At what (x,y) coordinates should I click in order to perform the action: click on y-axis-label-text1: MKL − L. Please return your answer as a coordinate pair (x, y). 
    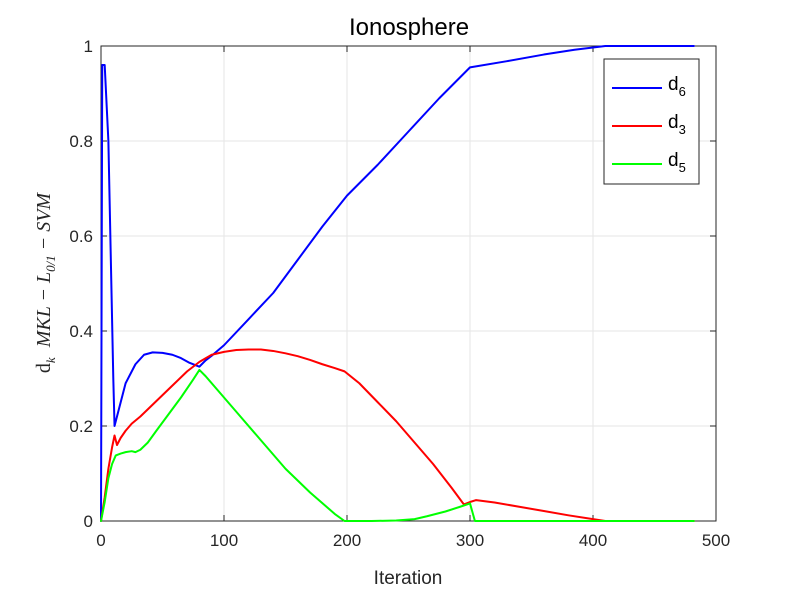
    Looking at the image, I should click on (44, 310).